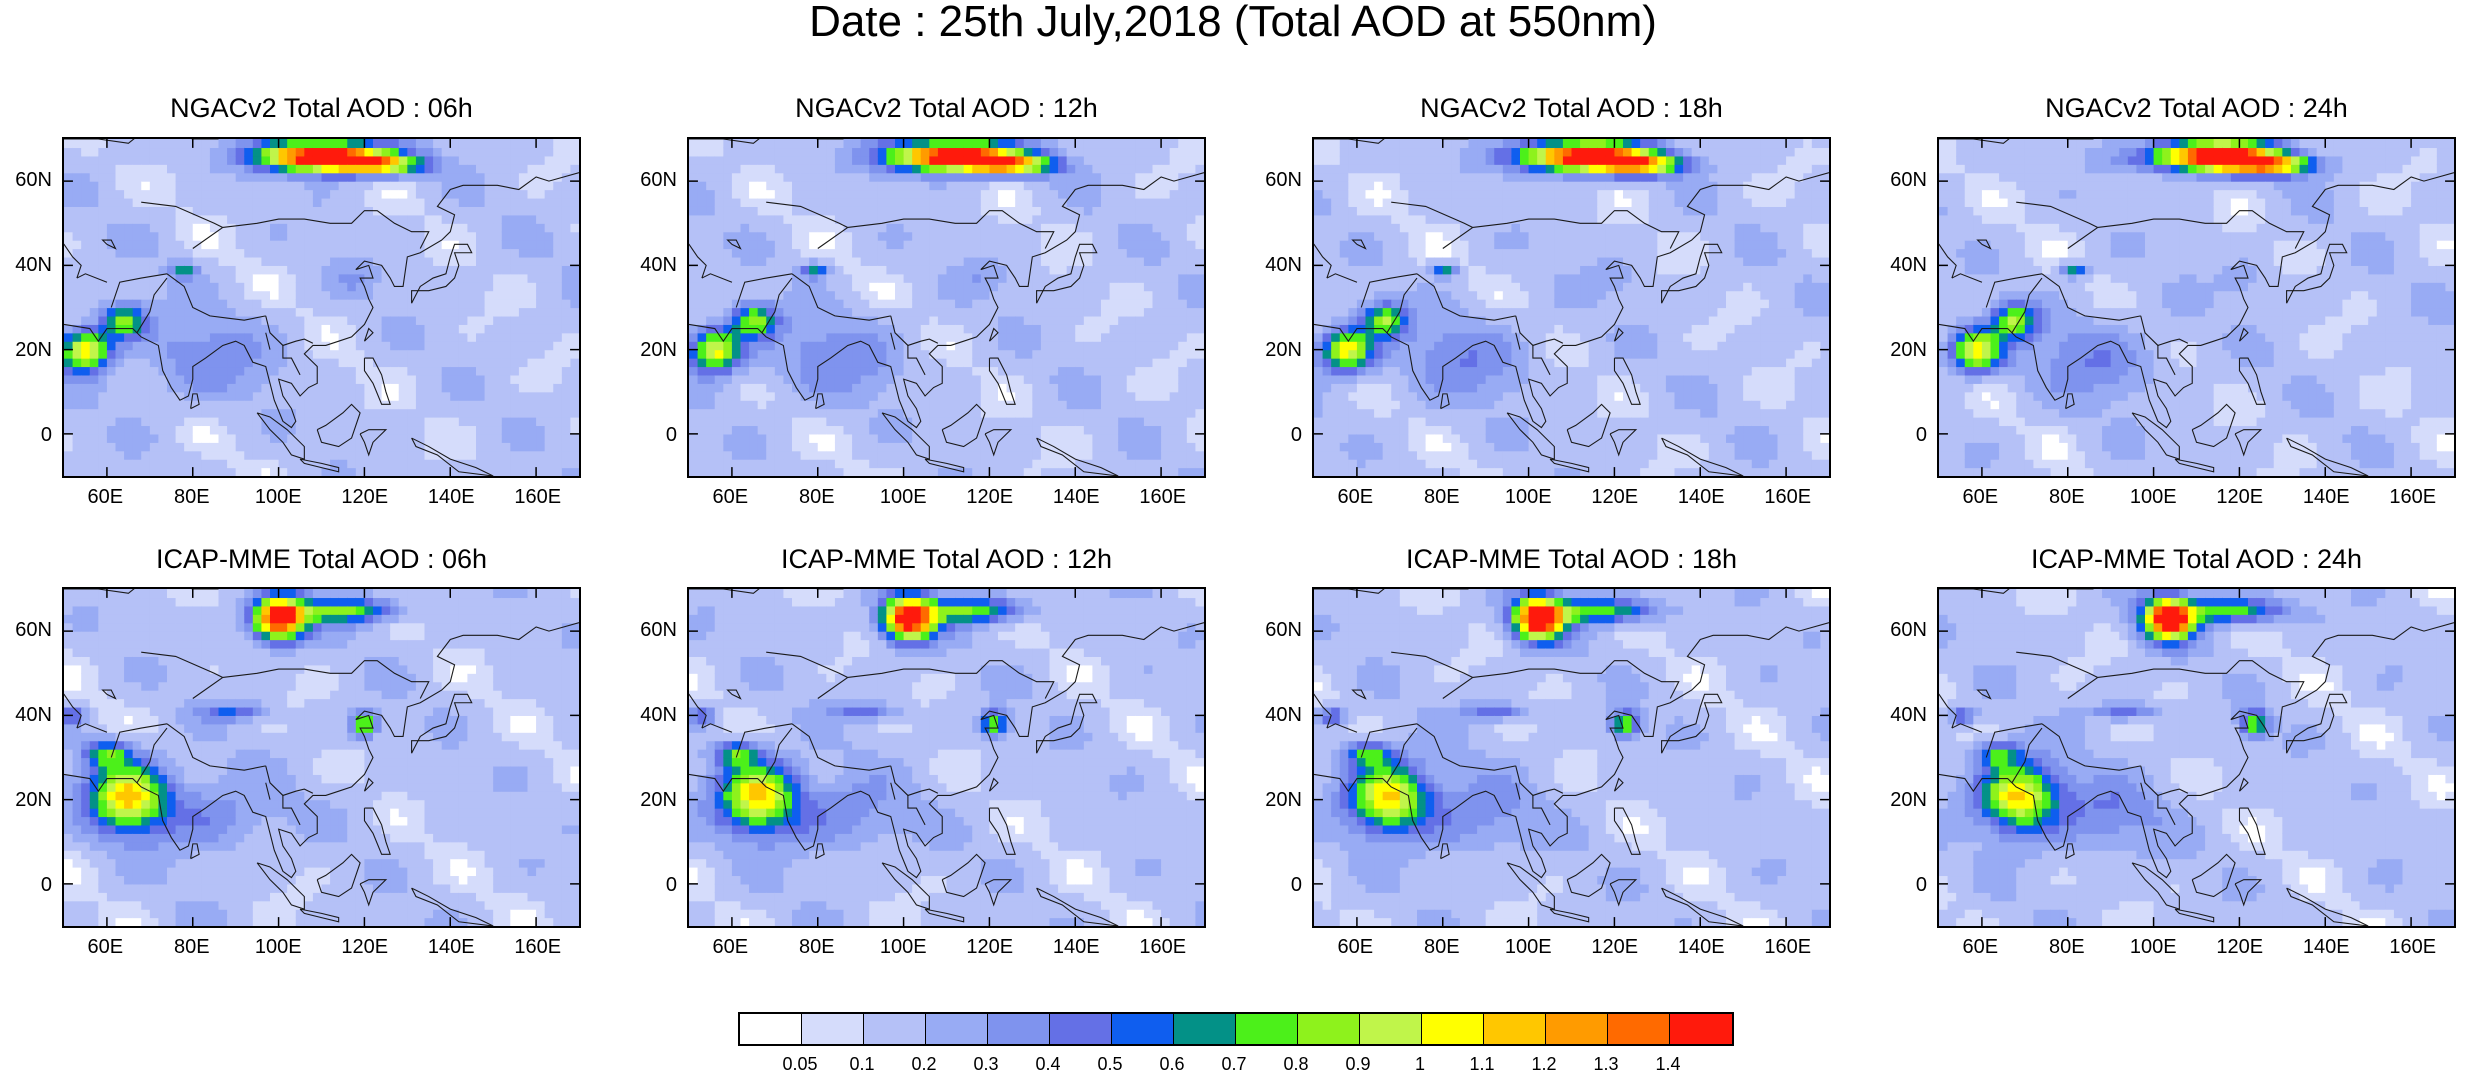  Describe the element at coordinates (1606, 1064) in the screenshot. I see `colorbar-level-label: 1.3` at that location.